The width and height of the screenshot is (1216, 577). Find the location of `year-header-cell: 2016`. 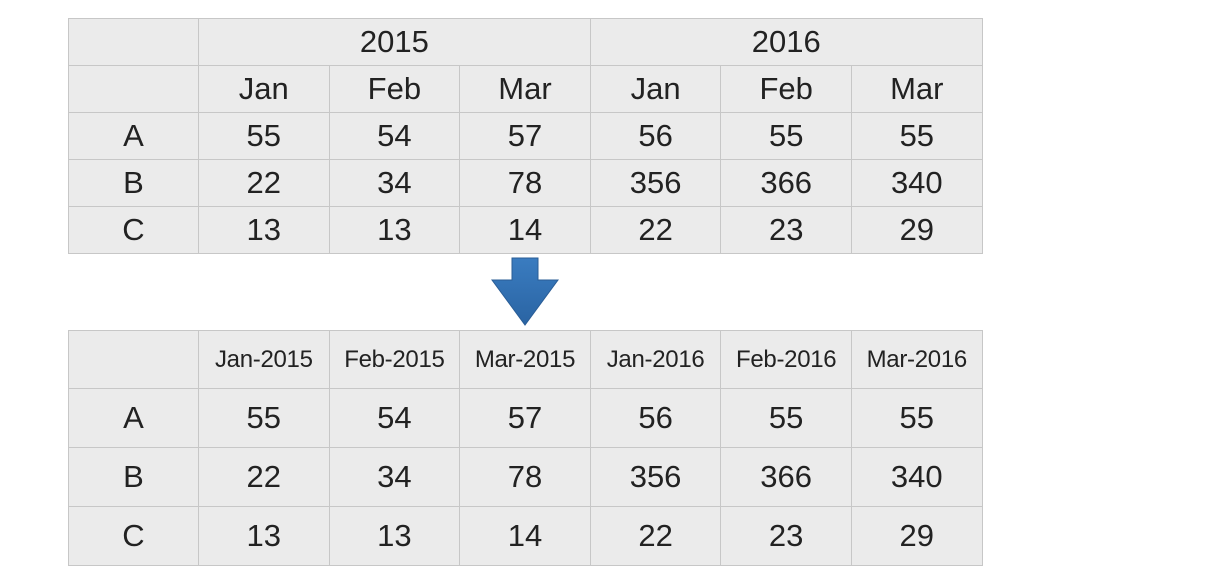

year-header-cell: 2016 is located at coordinates (786, 42).